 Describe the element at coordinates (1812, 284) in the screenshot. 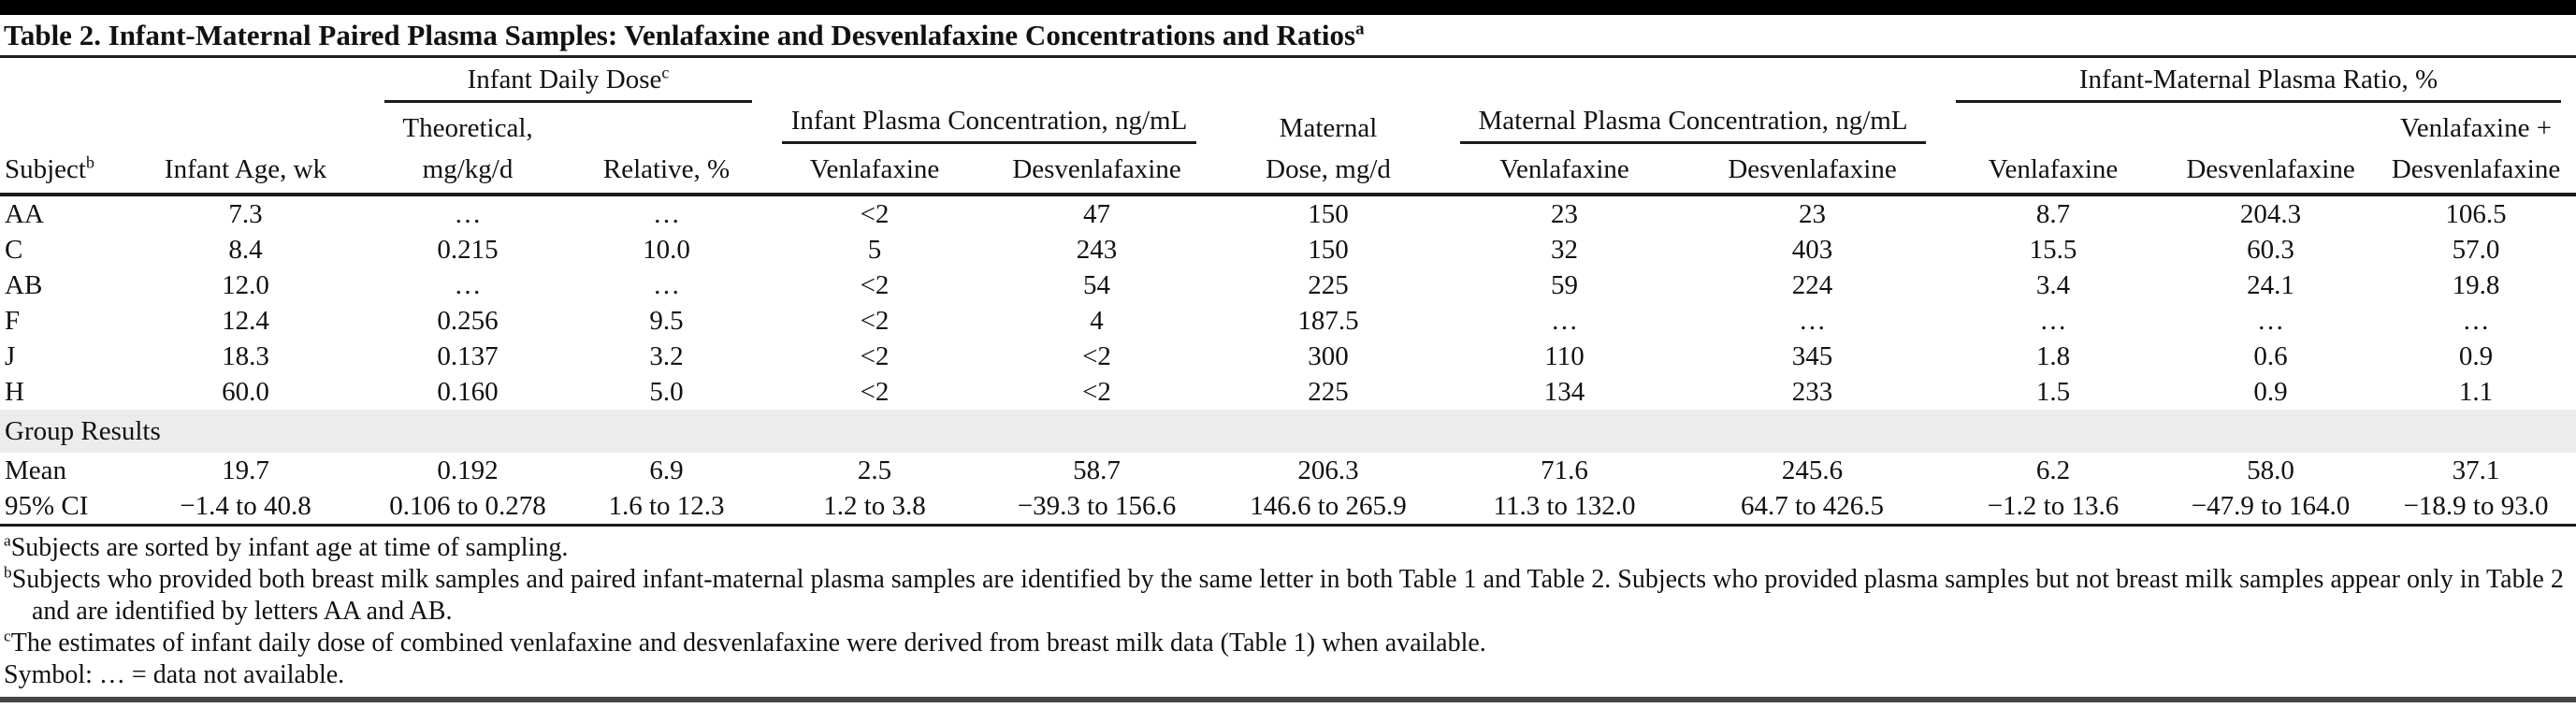

I see `cell: 224` at that location.